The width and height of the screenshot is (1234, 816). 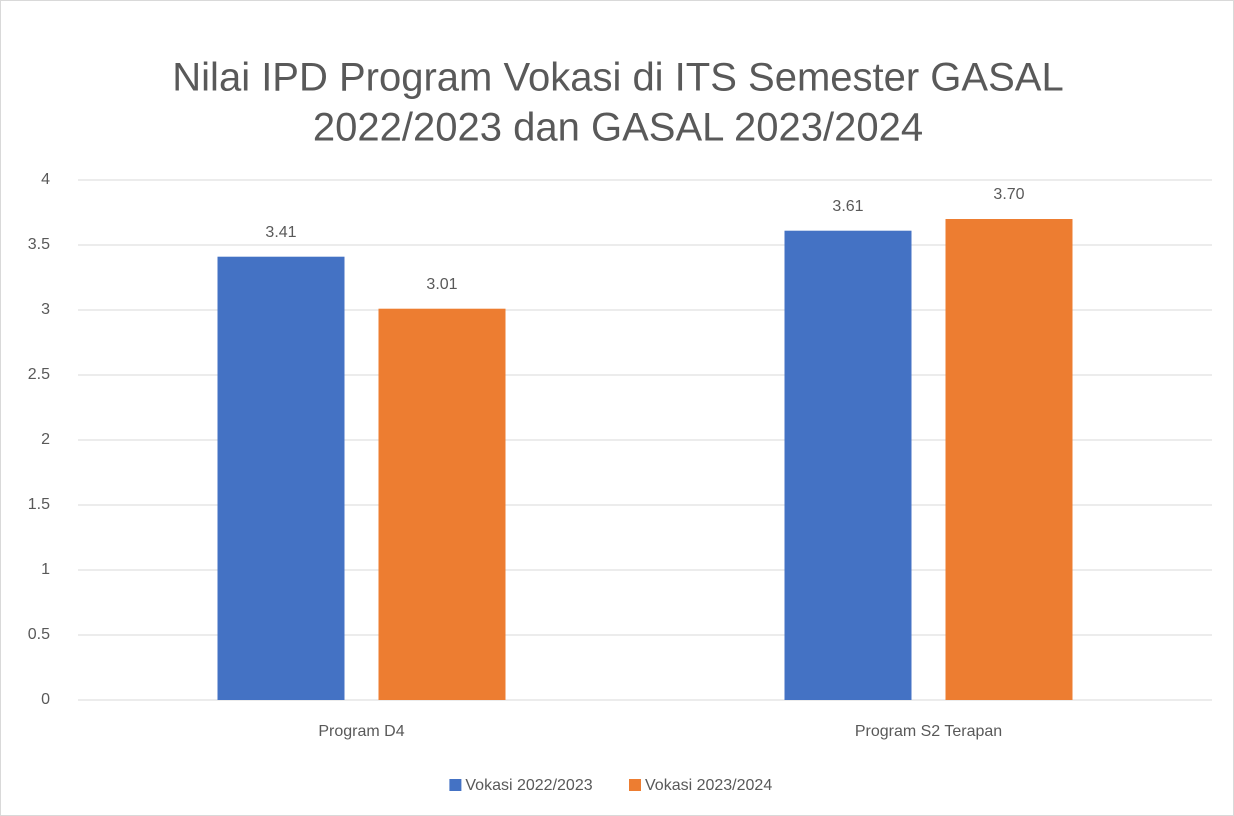 What do you see at coordinates (45, 699) in the screenshot?
I see `y-tick-label: 0` at bounding box center [45, 699].